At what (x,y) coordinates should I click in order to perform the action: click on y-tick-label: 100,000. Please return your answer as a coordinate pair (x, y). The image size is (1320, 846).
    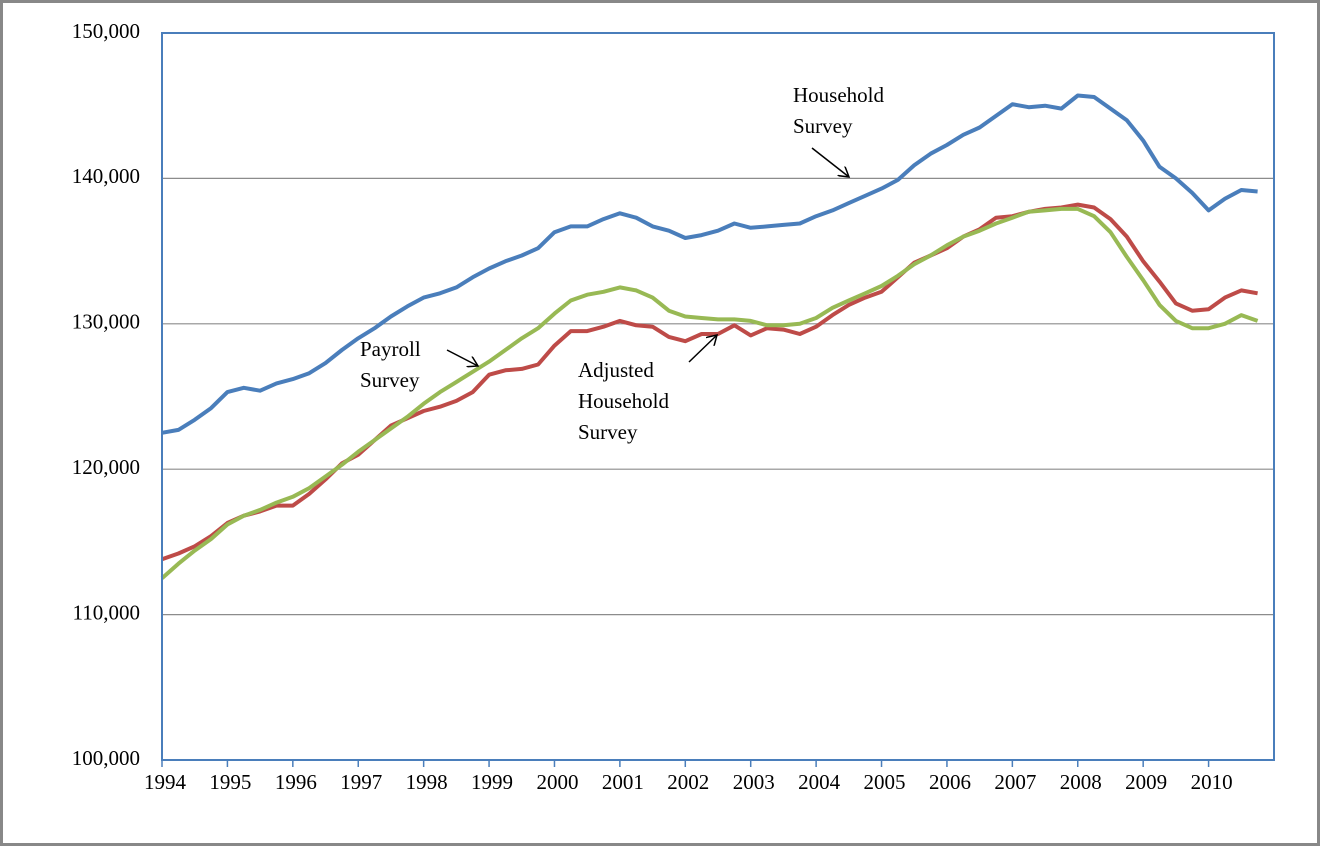
    Looking at the image, I should click on (106, 758).